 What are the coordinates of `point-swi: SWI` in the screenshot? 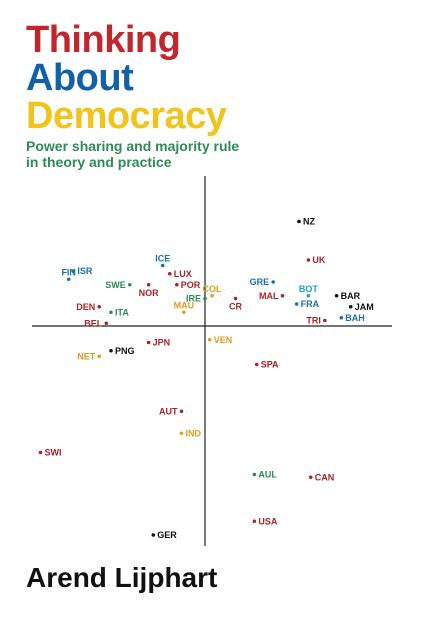 It's located at (50, 453).